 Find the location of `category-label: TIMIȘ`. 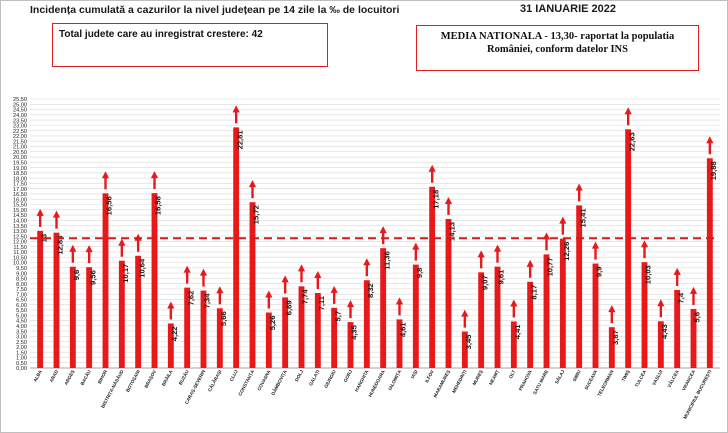

category-label: TIMIȘ is located at coordinates (626, 376).